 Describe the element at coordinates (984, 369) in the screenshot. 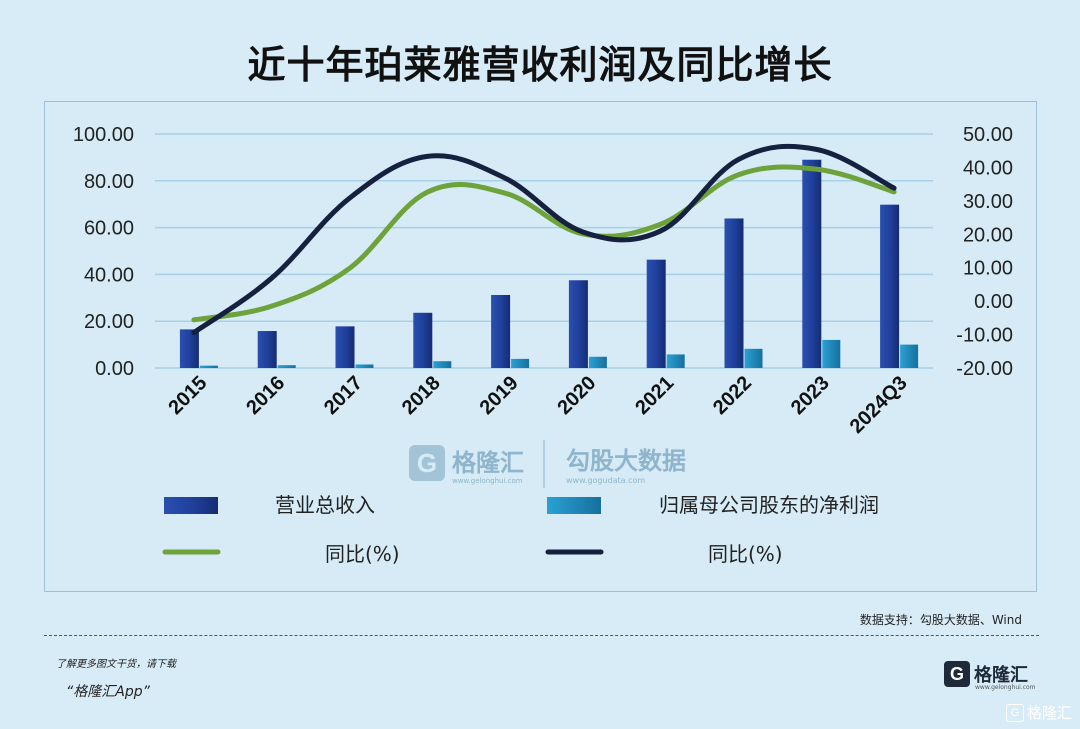

I see `y-right-tick-label: -20.00` at that location.